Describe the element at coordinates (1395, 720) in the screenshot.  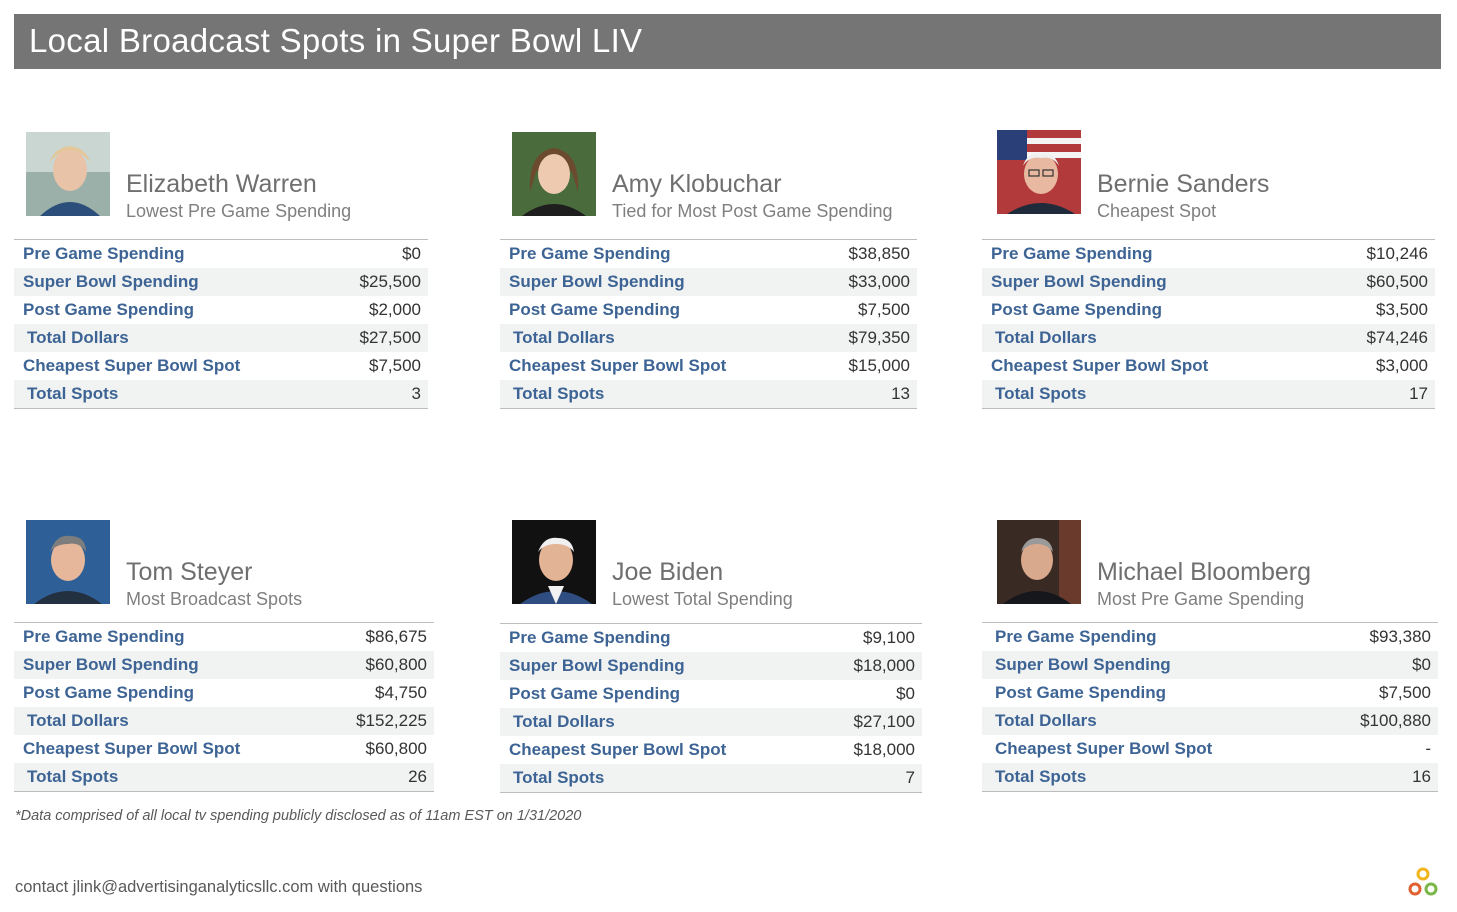
I see `row-value: $100,880` at that location.